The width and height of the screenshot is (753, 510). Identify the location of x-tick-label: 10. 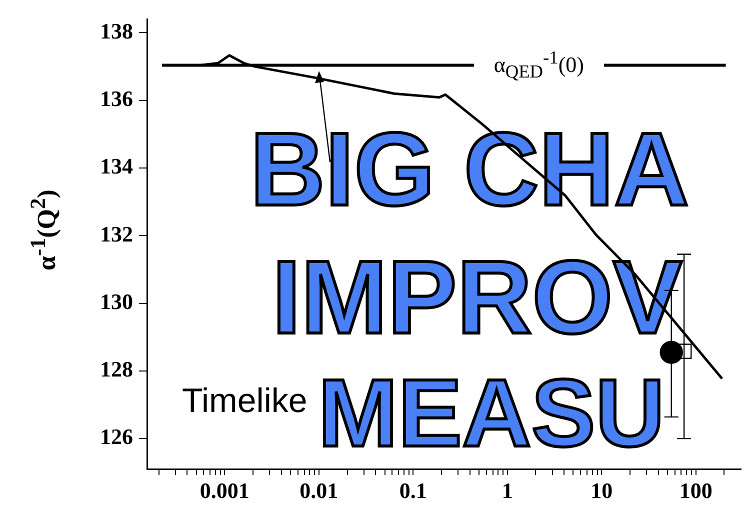
(601, 490).